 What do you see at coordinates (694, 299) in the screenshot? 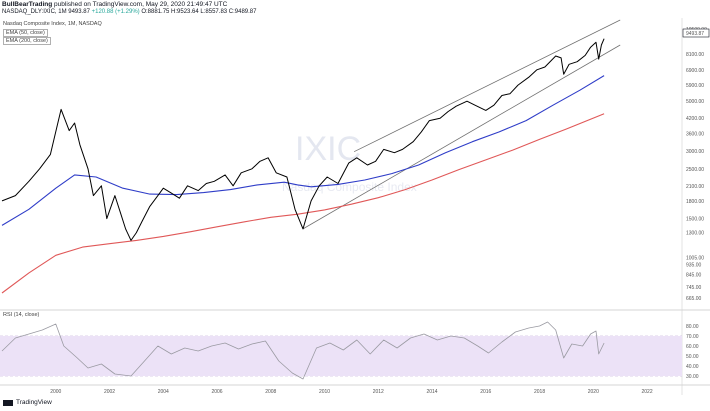
I see `y-tick-label: 665.00` at bounding box center [694, 299].